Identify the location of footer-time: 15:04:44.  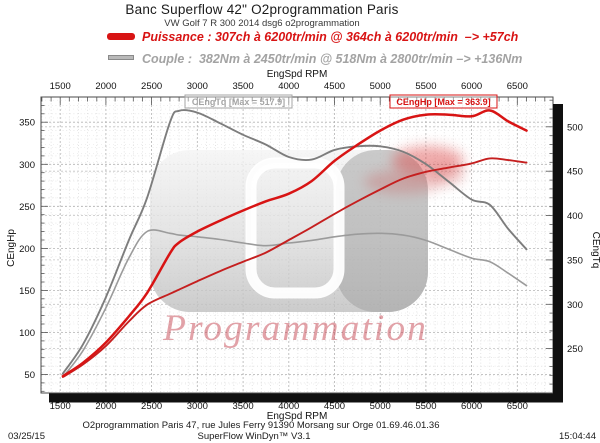
(577, 436).